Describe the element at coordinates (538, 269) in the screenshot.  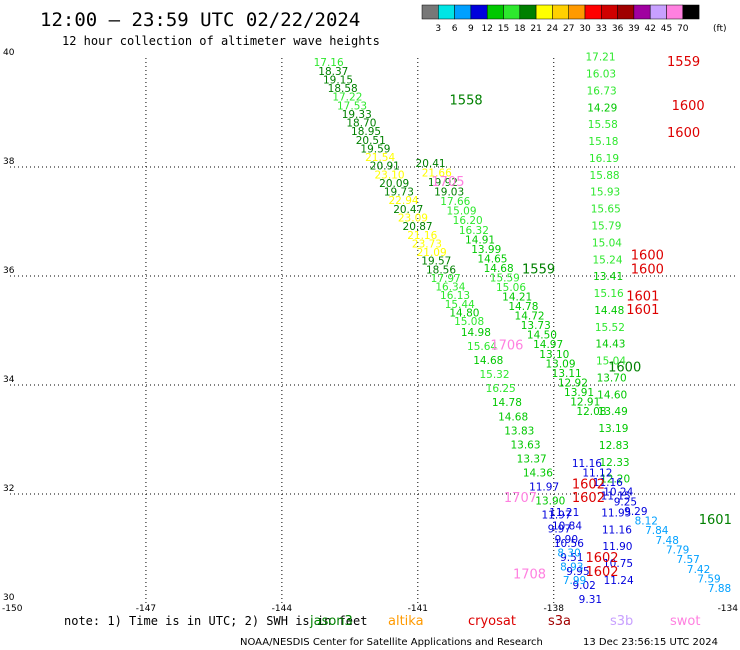
I see `pass-time-label: 1559` at that location.